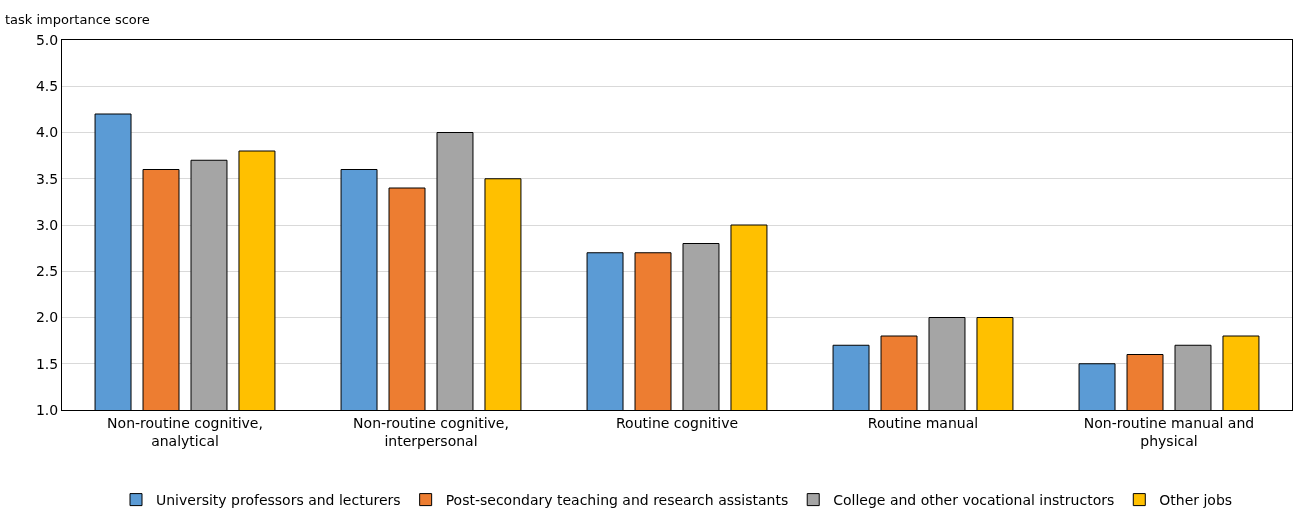 Image resolution: width=1296 pixels, height=520 pixels. Describe the element at coordinates (47, 363) in the screenshot. I see `y-tick-label: 1.5` at that location.